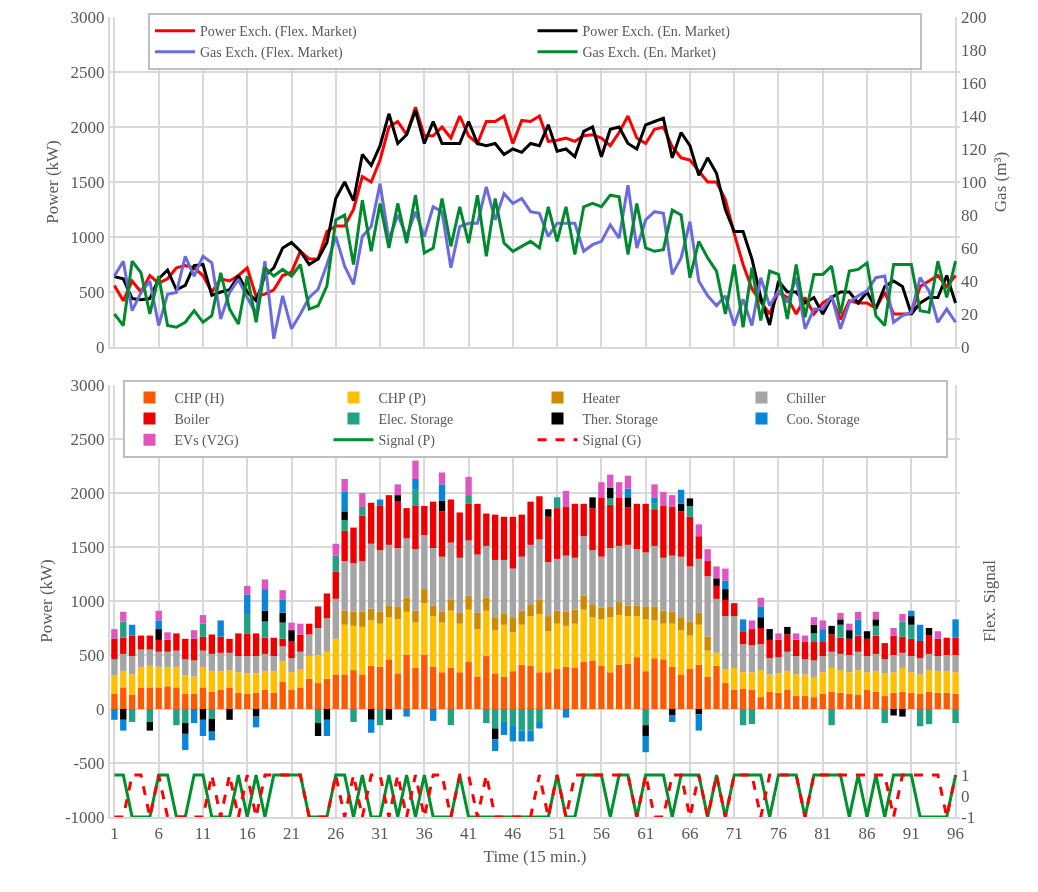  What do you see at coordinates (92, 292) in the screenshot?
I see `y-tick-label: 500` at bounding box center [92, 292].